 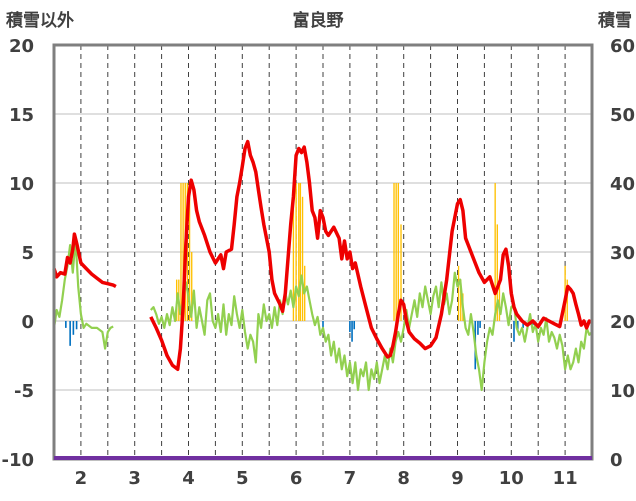 What do you see at coordinates (188, 478) in the screenshot?
I see `x-tick-label: 4` at bounding box center [188, 478].